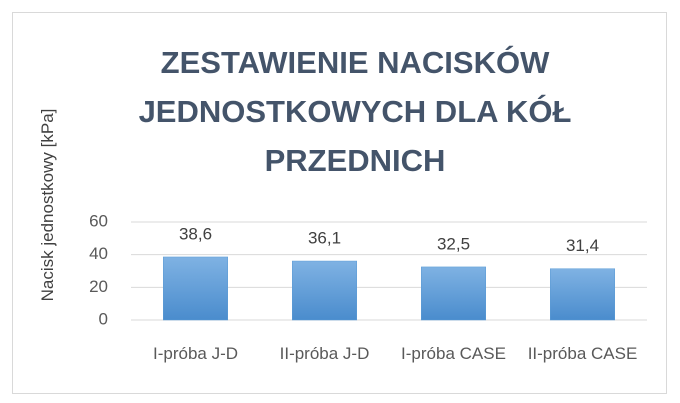 The image size is (680, 403). What do you see at coordinates (98, 286) in the screenshot?
I see `y-tick-label: 20` at bounding box center [98, 286].